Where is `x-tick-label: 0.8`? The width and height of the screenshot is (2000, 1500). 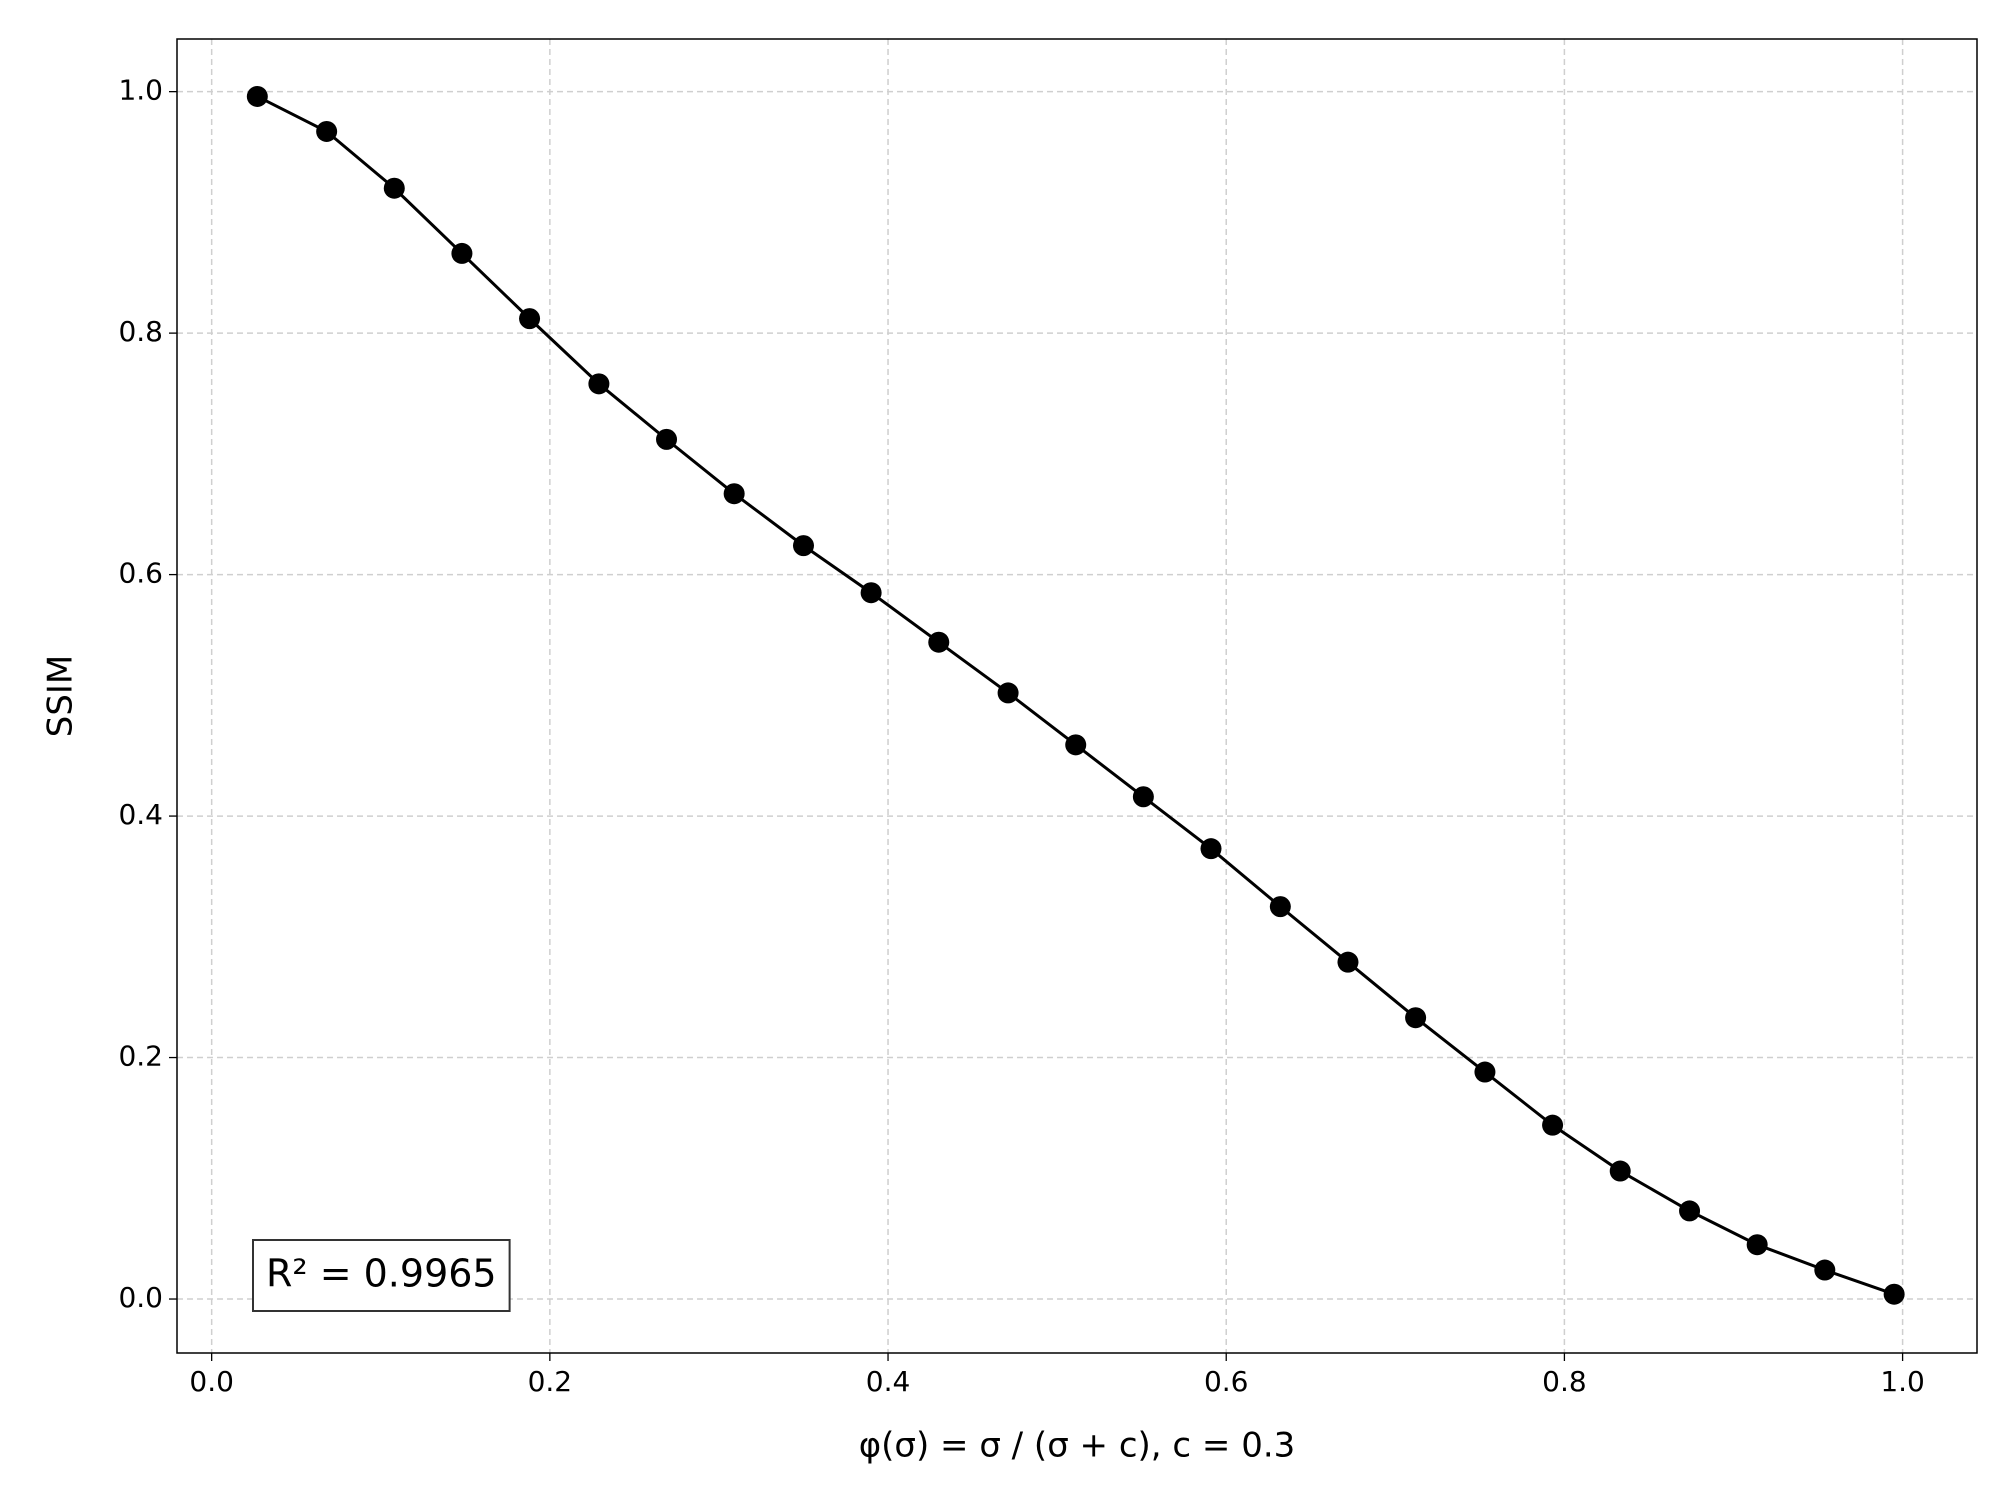
x-tick-label: 0.8 is located at coordinates (1564, 1381).